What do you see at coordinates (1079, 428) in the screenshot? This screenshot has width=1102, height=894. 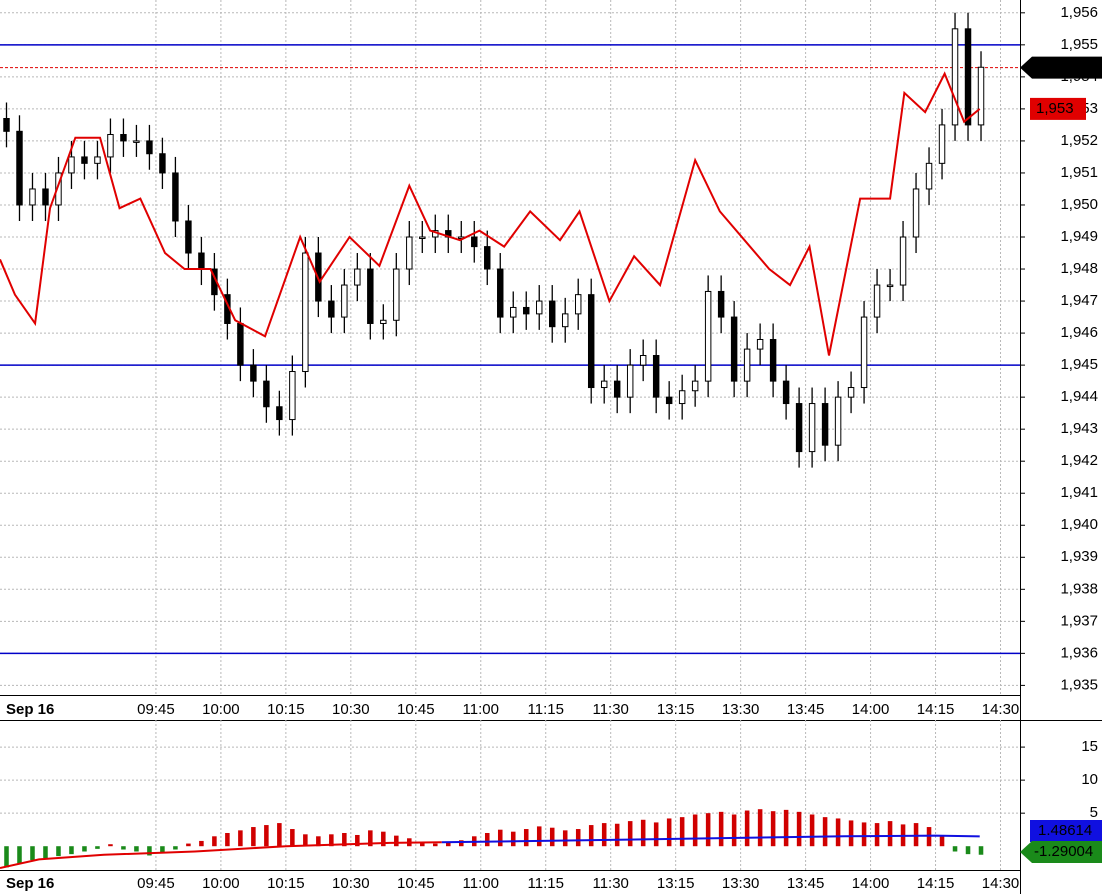 I see `y-tick-label: 1,943` at bounding box center [1079, 428].